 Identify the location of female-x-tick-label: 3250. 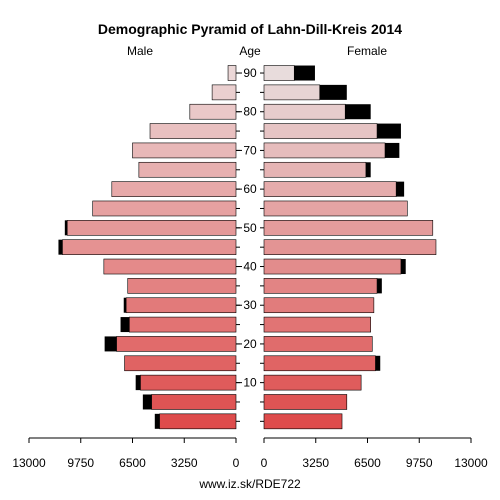
(315, 463).